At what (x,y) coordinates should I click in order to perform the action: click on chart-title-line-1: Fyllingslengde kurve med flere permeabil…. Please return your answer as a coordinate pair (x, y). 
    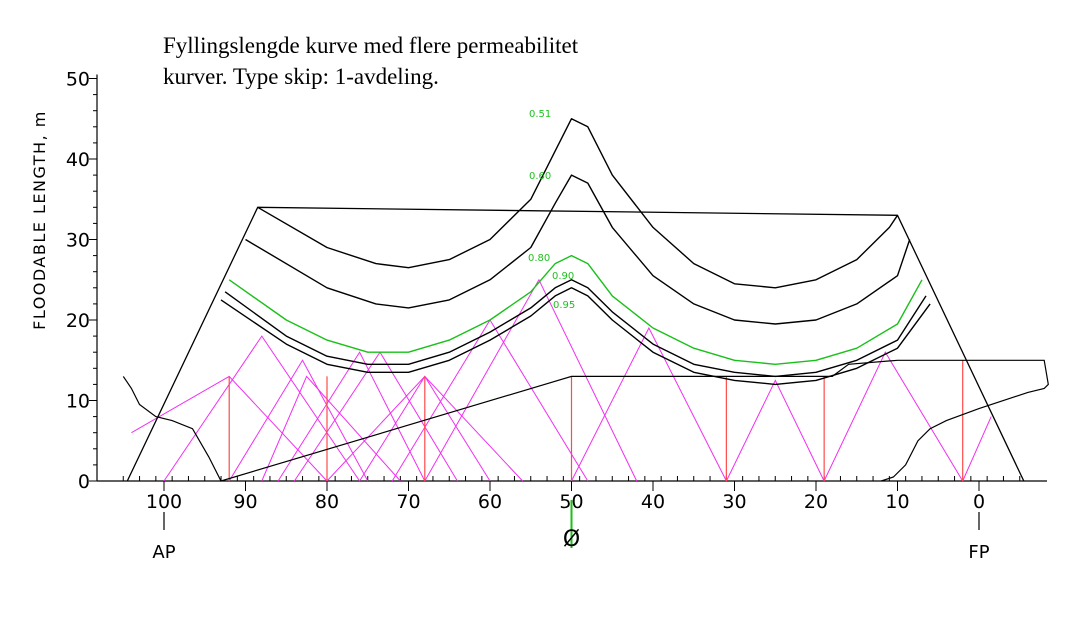
    Looking at the image, I should click on (371, 45).